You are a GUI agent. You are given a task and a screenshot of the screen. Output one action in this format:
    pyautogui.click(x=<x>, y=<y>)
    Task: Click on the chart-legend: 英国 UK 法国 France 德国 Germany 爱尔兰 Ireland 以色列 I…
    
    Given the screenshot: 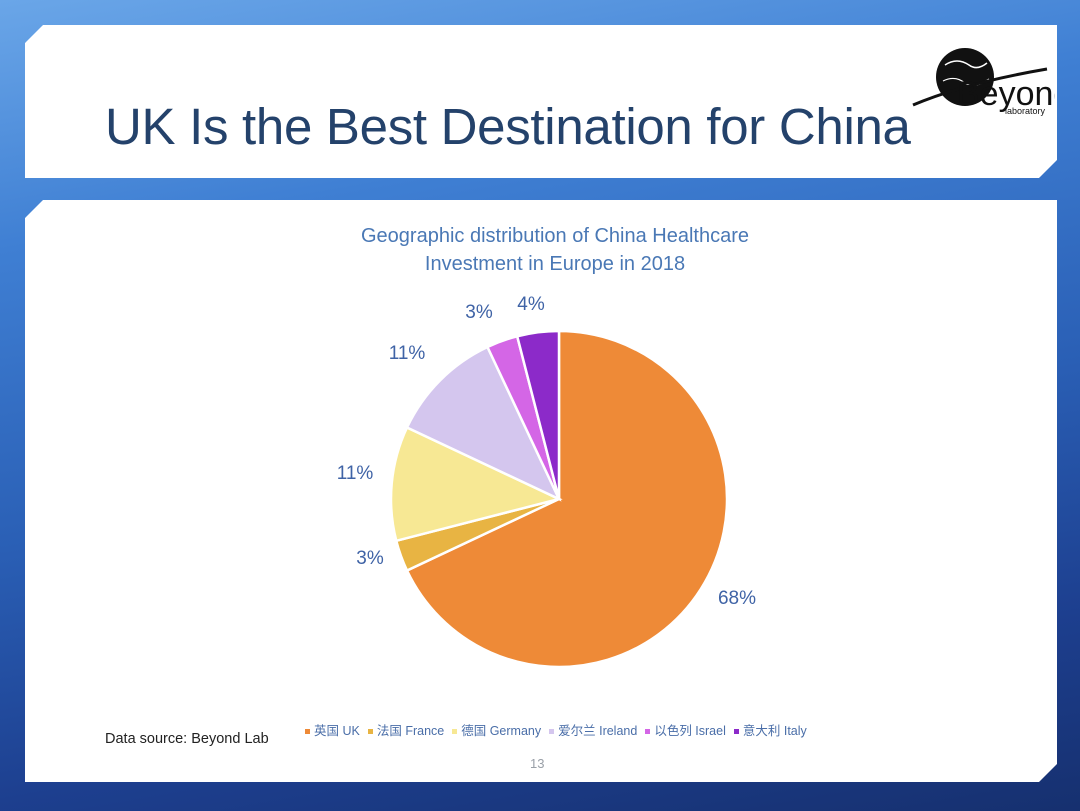 What is the action you would take?
    pyautogui.click(x=585, y=729)
    